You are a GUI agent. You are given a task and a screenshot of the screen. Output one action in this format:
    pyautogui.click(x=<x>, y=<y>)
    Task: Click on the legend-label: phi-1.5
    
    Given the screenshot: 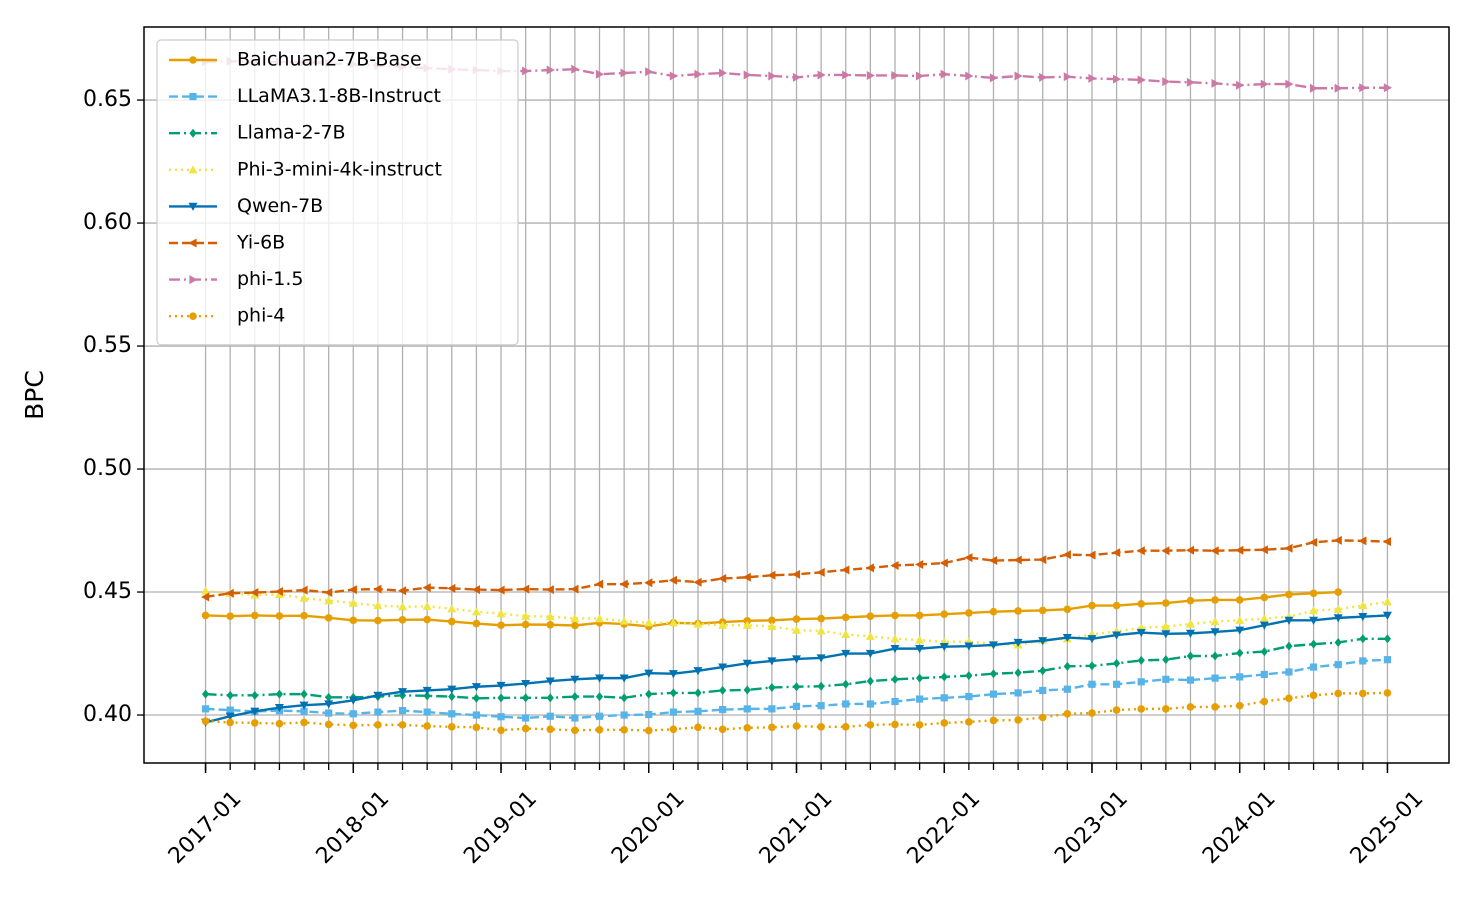 What is the action you would take?
    pyautogui.click(x=270, y=279)
    